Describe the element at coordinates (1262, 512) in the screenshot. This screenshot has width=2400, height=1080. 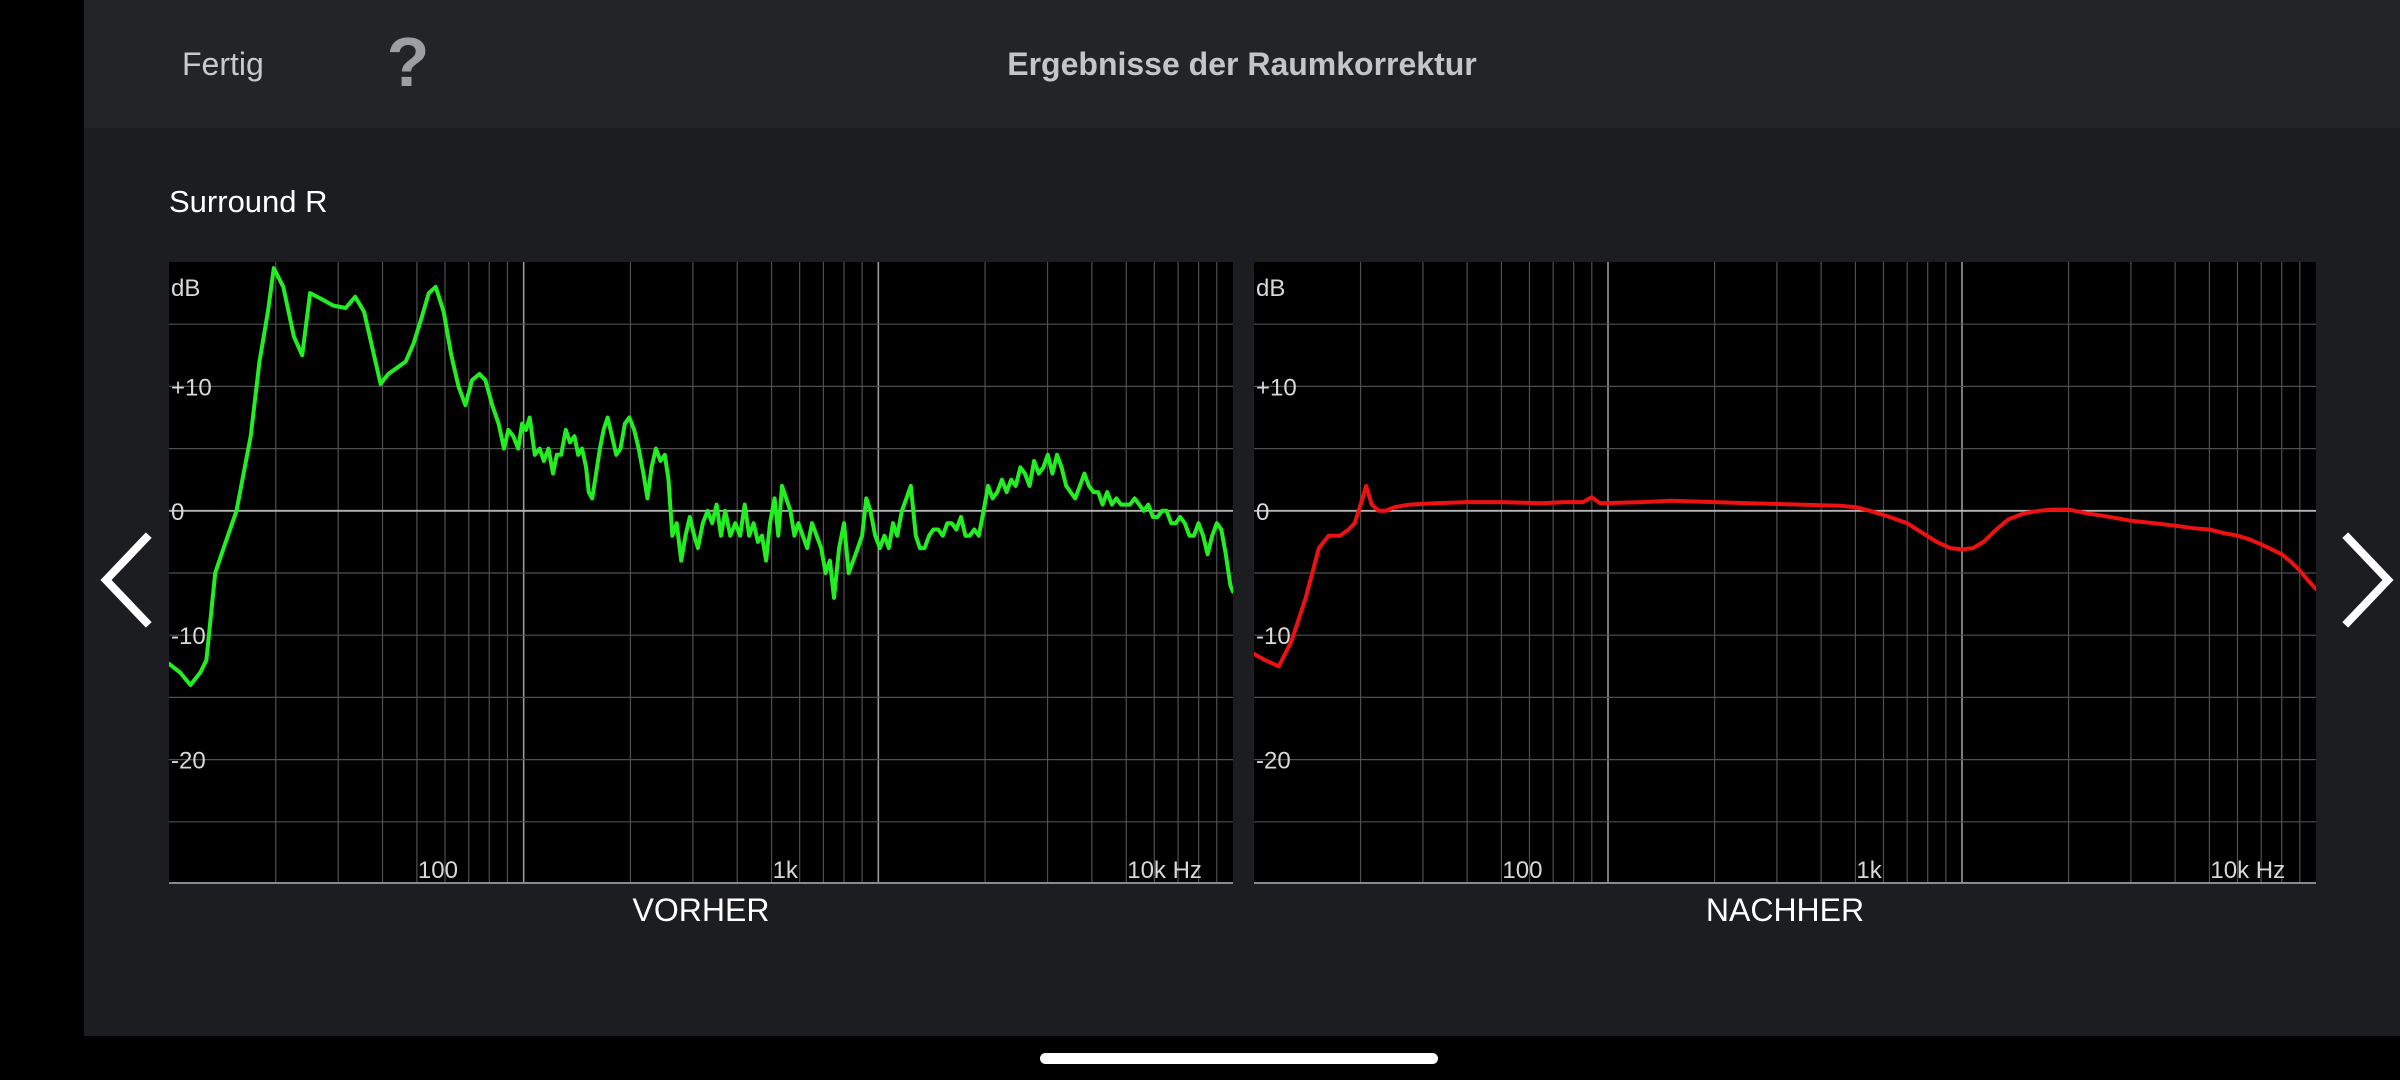
I see `after-chart-y-tick-label: 0` at that location.